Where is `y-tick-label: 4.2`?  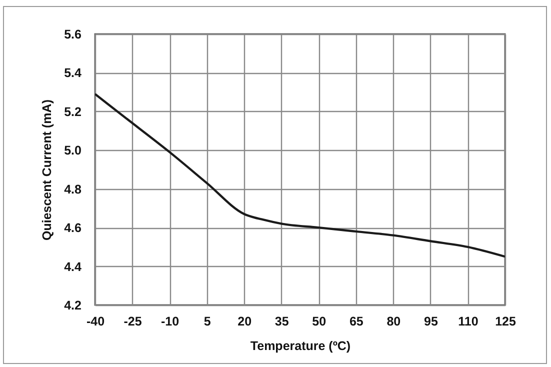 y-tick-label: 4.2 is located at coordinates (73, 305).